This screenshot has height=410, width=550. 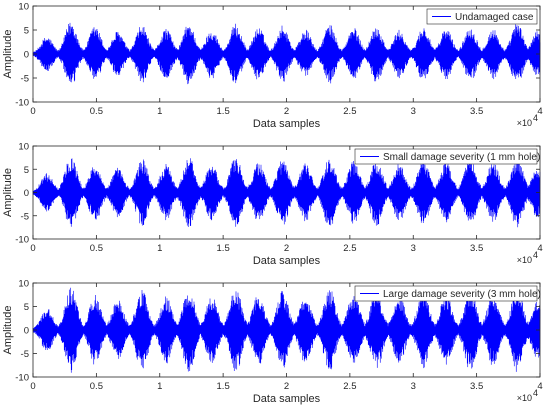 I want to click on legend-label: Large damage severity (3 mm hole), so click(x=462, y=294).